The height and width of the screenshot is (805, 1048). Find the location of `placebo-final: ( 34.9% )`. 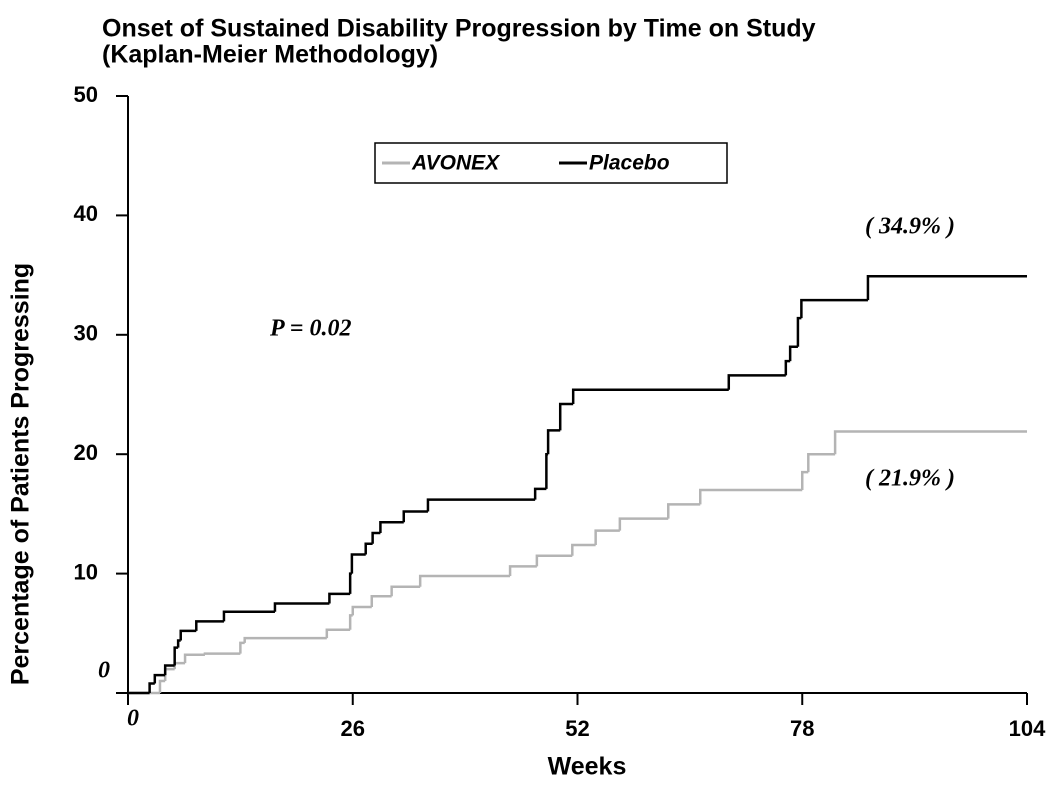

placebo-final: ( 34.9% ) is located at coordinates (910, 227).